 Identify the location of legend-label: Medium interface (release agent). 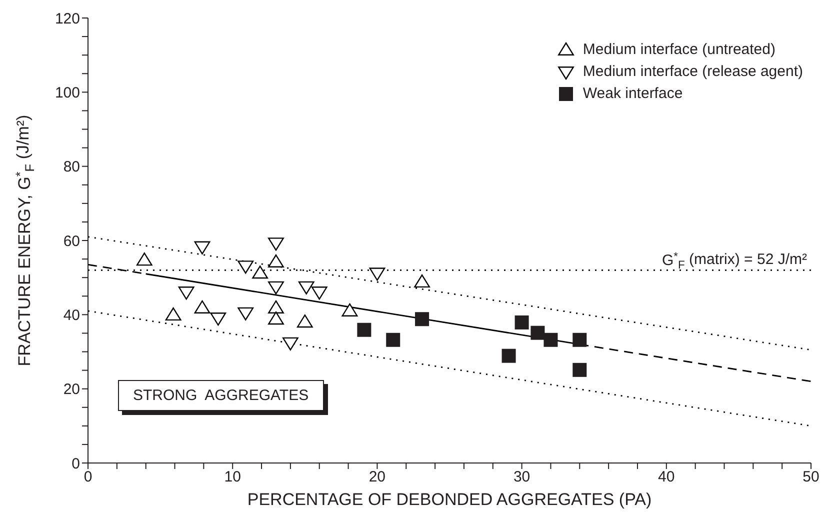
(692, 71).